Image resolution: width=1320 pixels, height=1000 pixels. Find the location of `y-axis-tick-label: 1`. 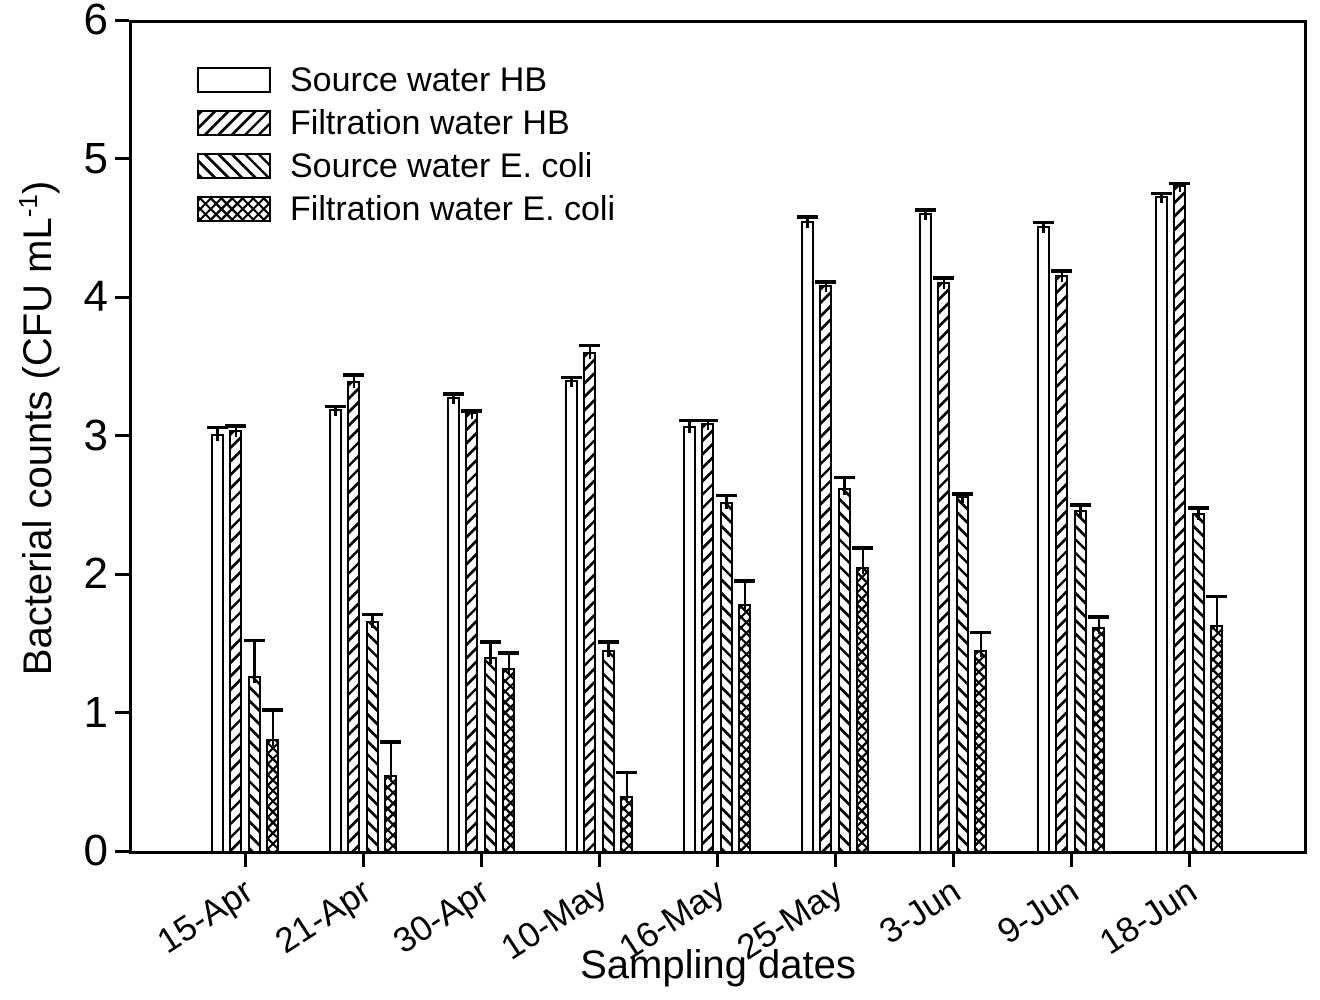

y-axis-tick-label: 1 is located at coordinates (95, 712).